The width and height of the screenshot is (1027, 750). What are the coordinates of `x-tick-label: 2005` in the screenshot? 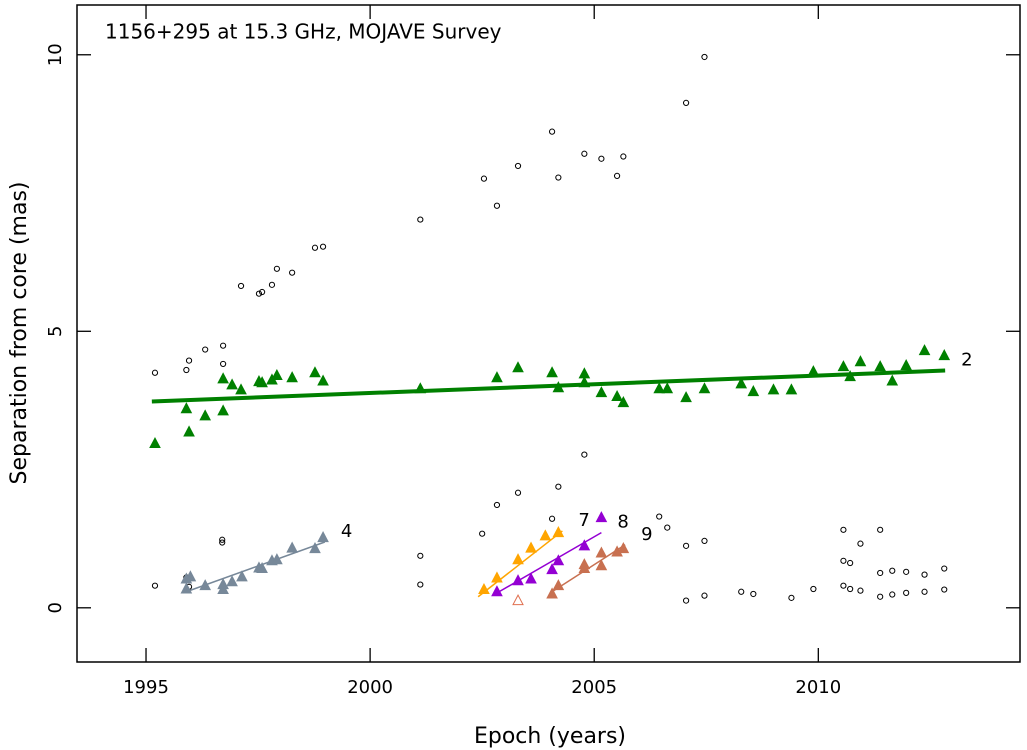 It's located at (594, 687).